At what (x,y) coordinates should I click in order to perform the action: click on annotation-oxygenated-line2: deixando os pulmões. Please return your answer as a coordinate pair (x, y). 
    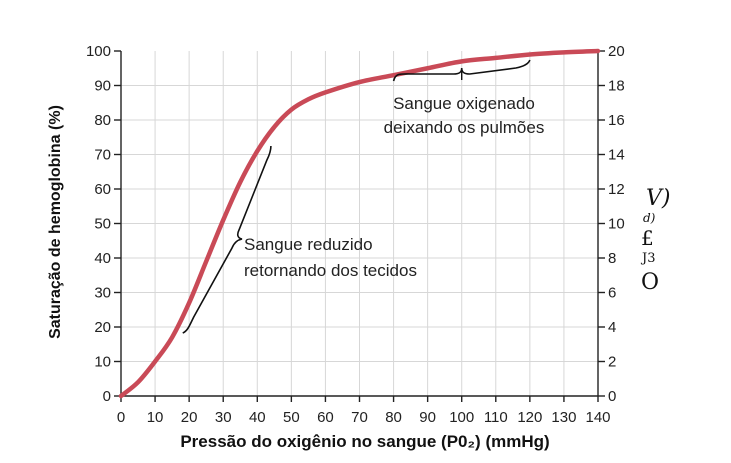
    Looking at the image, I should click on (464, 127).